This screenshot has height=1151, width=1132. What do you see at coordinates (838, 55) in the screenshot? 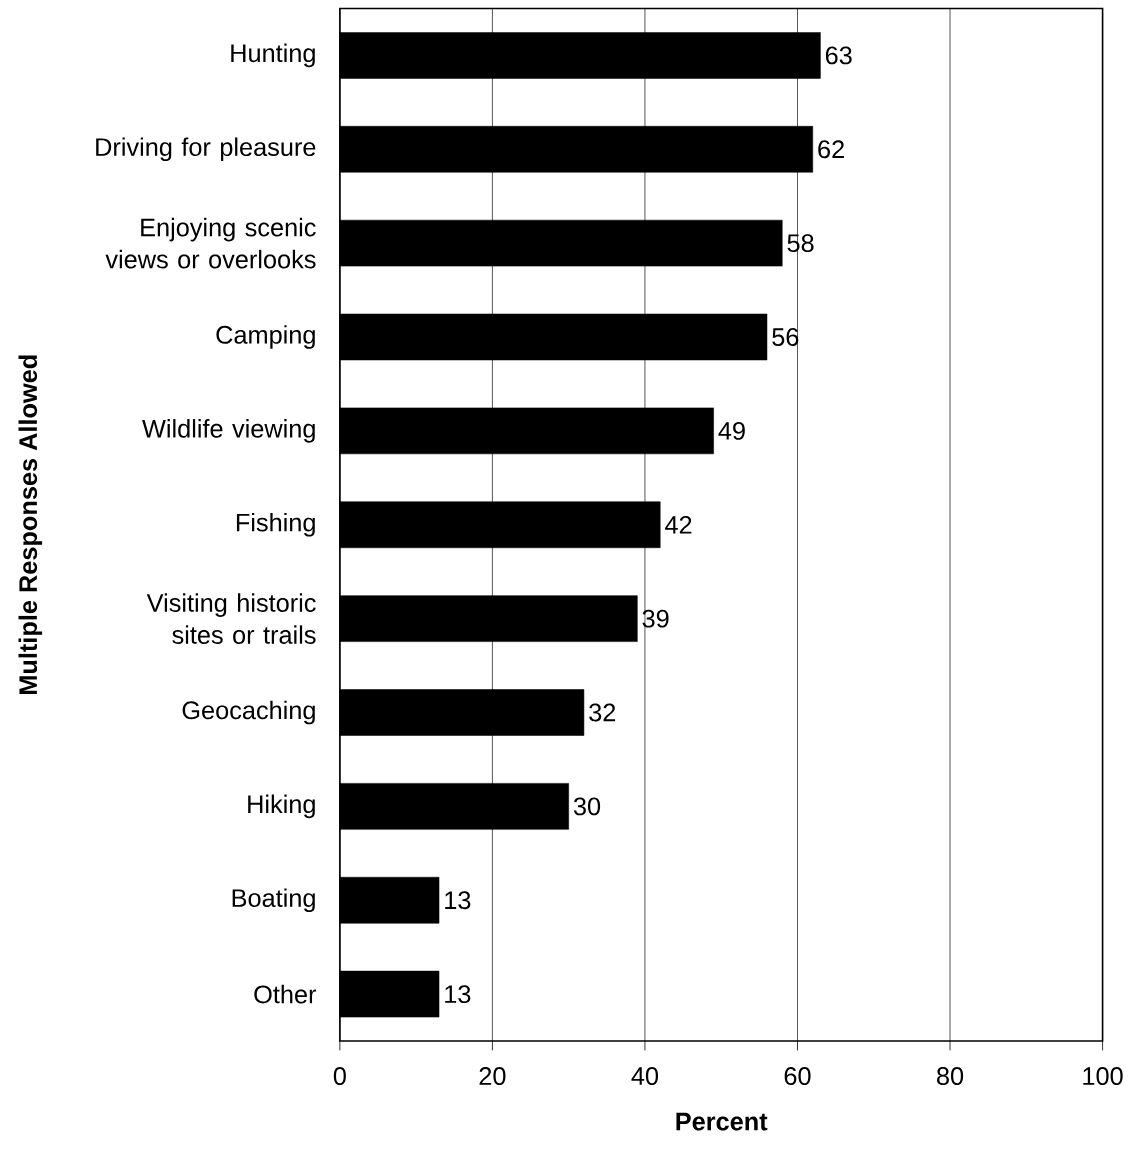
I see `data-label: 63` at bounding box center [838, 55].